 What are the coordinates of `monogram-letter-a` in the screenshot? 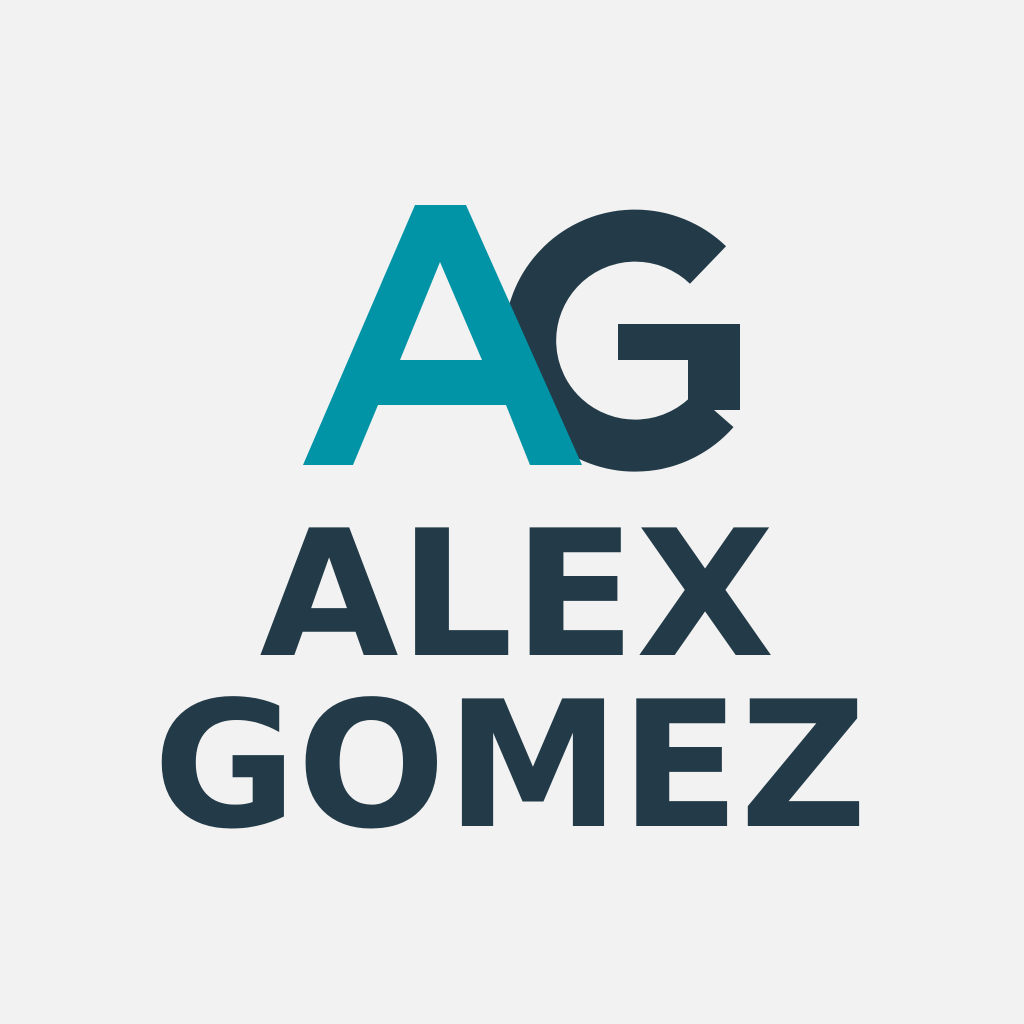 It's located at (442, 335).